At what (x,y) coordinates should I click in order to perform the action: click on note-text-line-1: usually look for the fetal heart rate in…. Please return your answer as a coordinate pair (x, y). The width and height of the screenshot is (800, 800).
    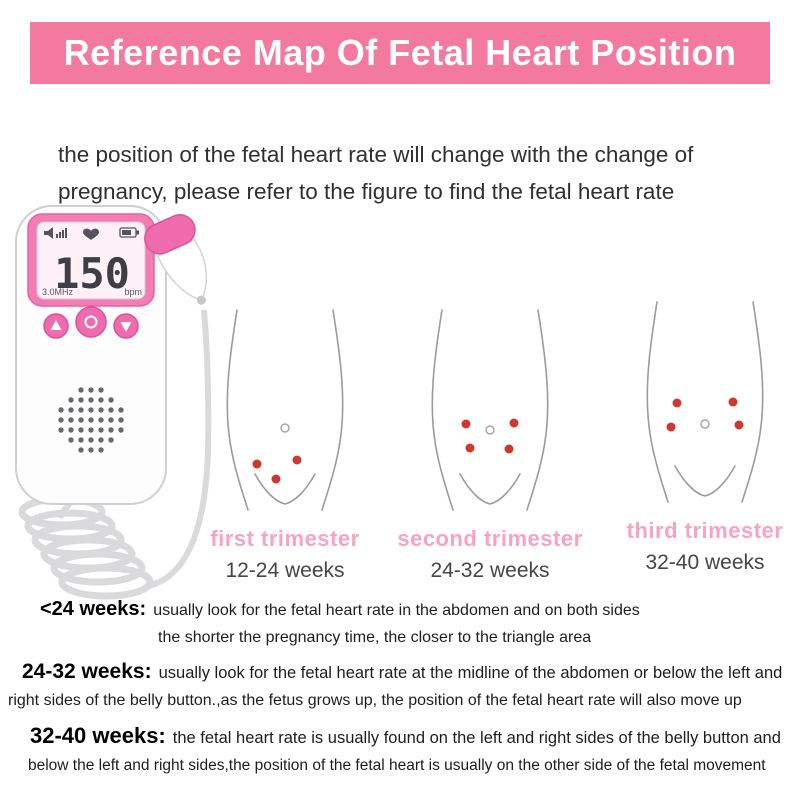
    Looking at the image, I should click on (396, 610).